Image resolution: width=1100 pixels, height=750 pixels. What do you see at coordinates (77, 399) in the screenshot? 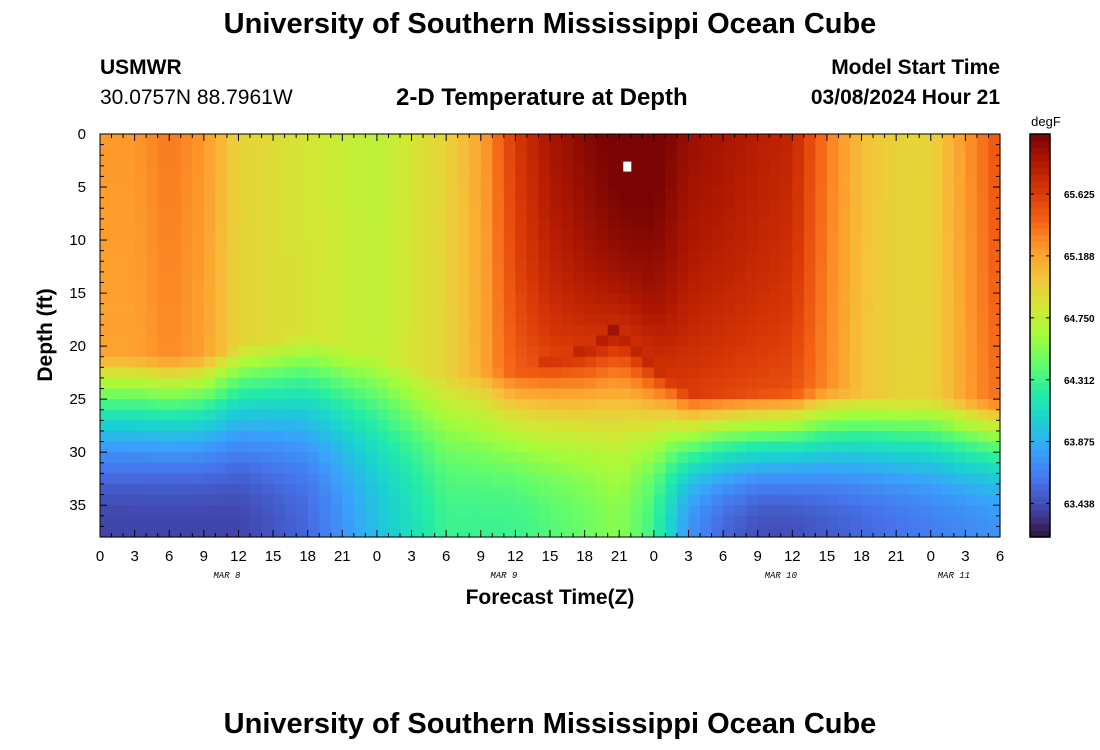
I see `y-tick-label: 25` at bounding box center [77, 399].